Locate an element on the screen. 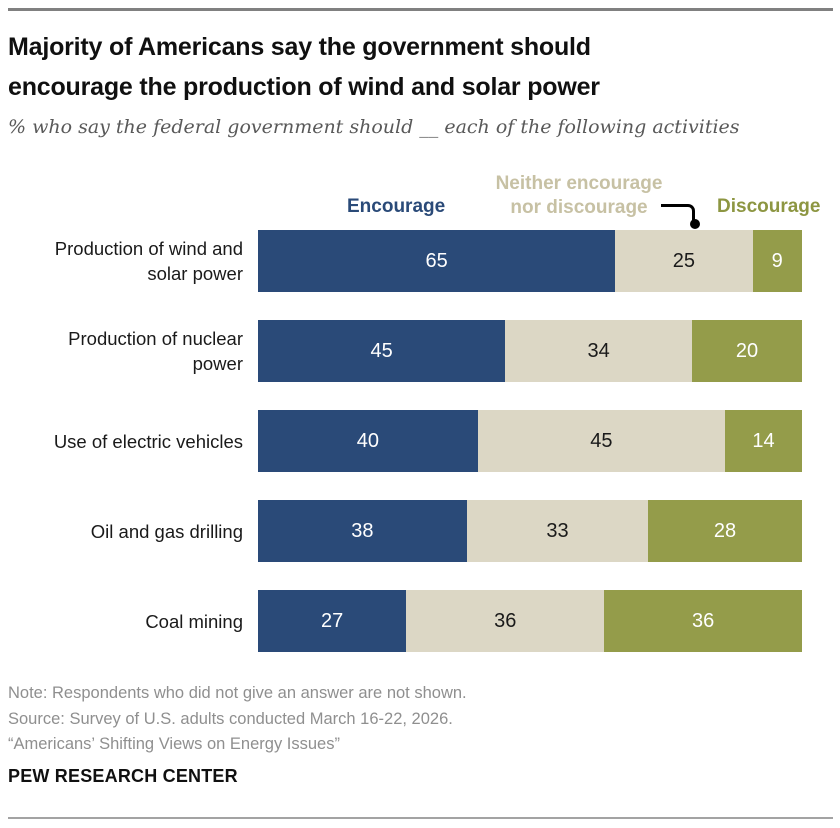  bar-value: 14 is located at coordinates (763, 440).